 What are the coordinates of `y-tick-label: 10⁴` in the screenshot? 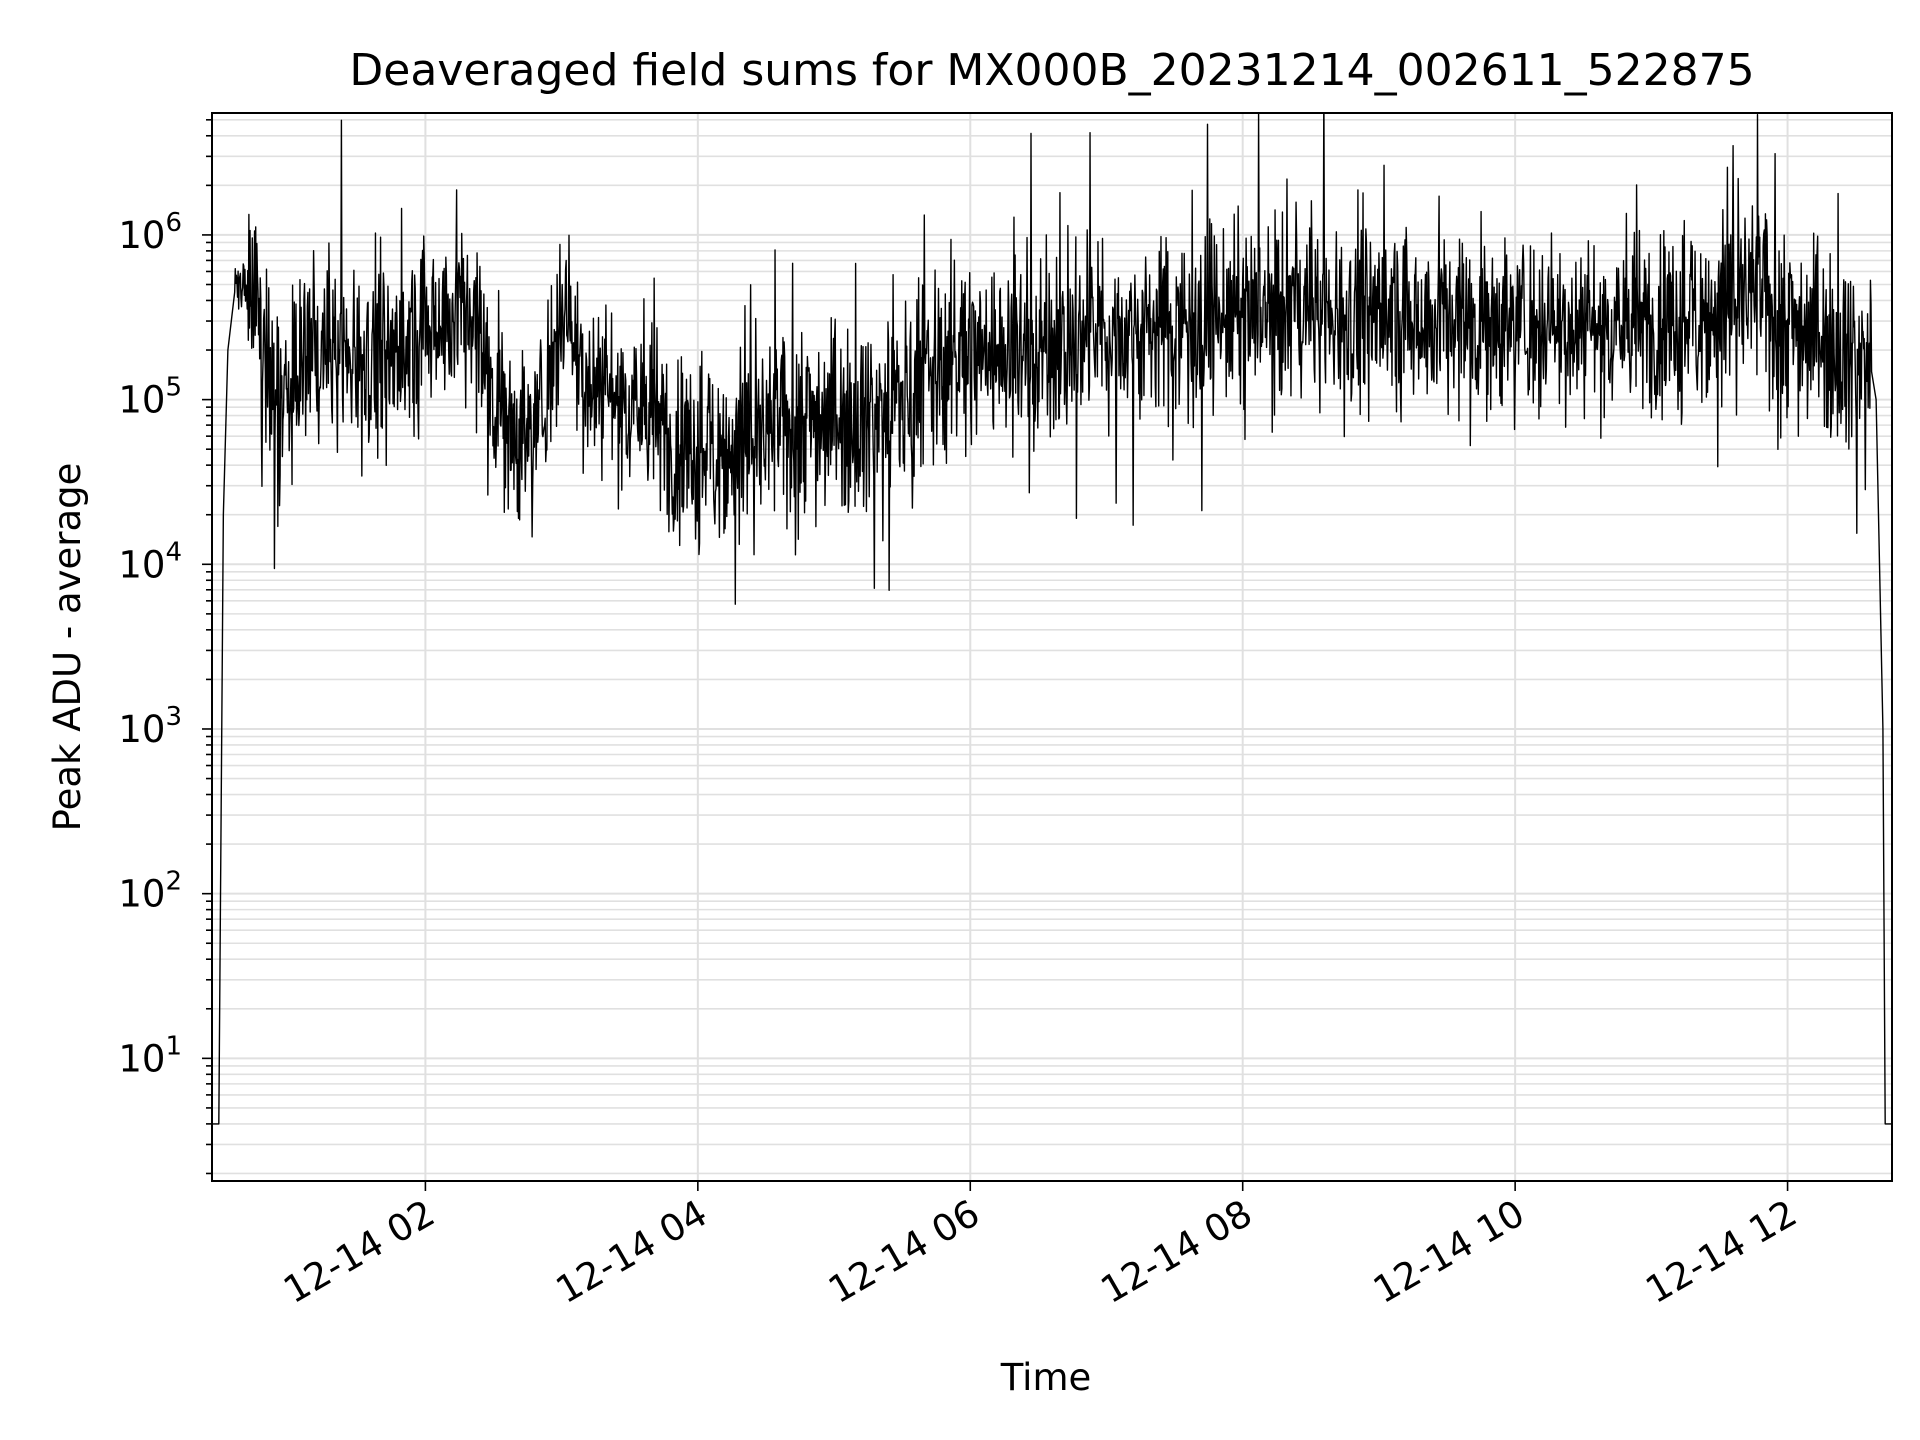 It's located at (150, 561).